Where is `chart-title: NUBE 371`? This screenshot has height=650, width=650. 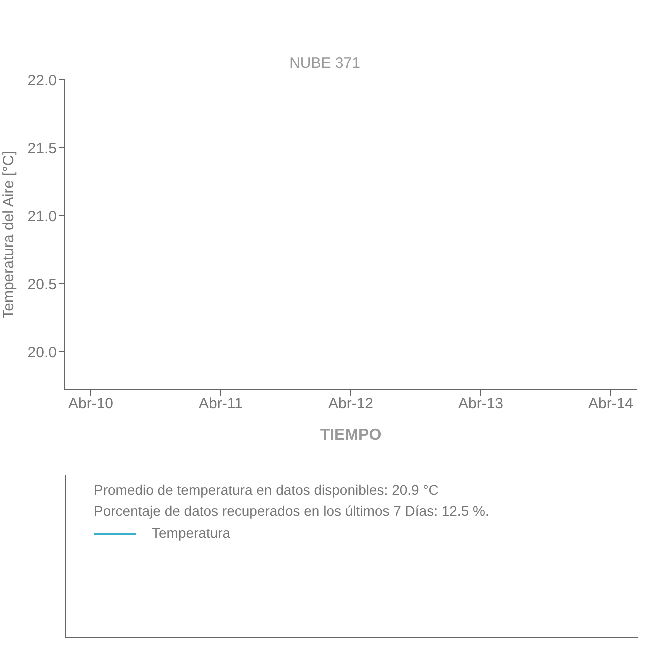
chart-title: NUBE 371 is located at coordinates (325, 63).